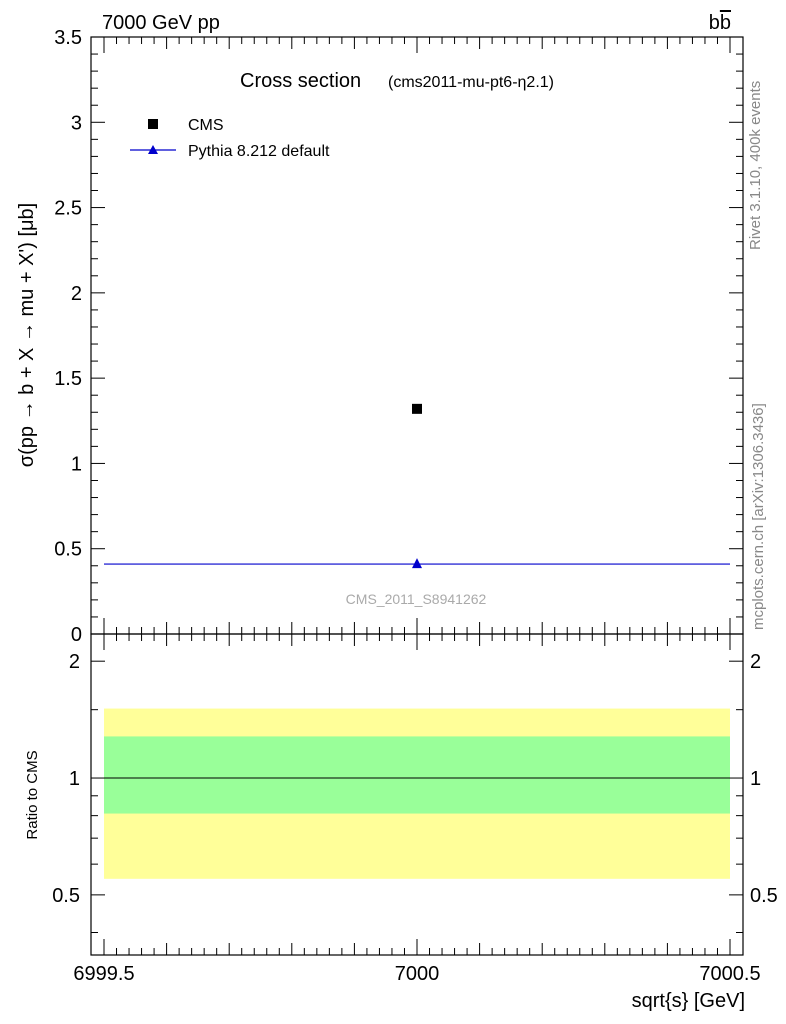 The height and width of the screenshot is (1024, 786). What do you see at coordinates (729, 974) in the screenshot?
I see `x-tick-label: 7000.5` at bounding box center [729, 974].